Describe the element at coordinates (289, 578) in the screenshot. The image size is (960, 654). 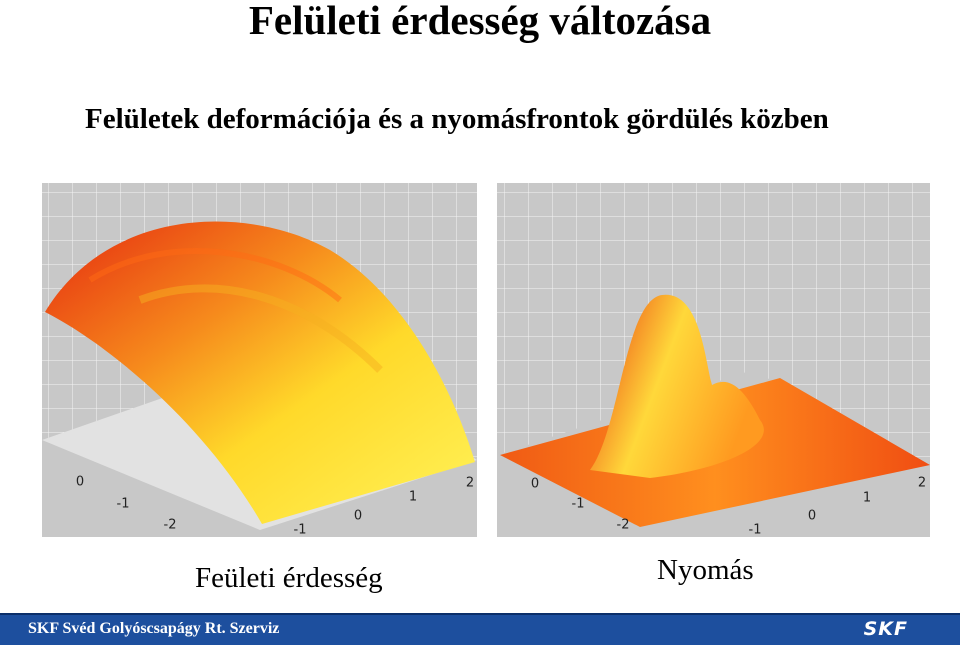
I see `caption: Feületi érdesség` at that location.